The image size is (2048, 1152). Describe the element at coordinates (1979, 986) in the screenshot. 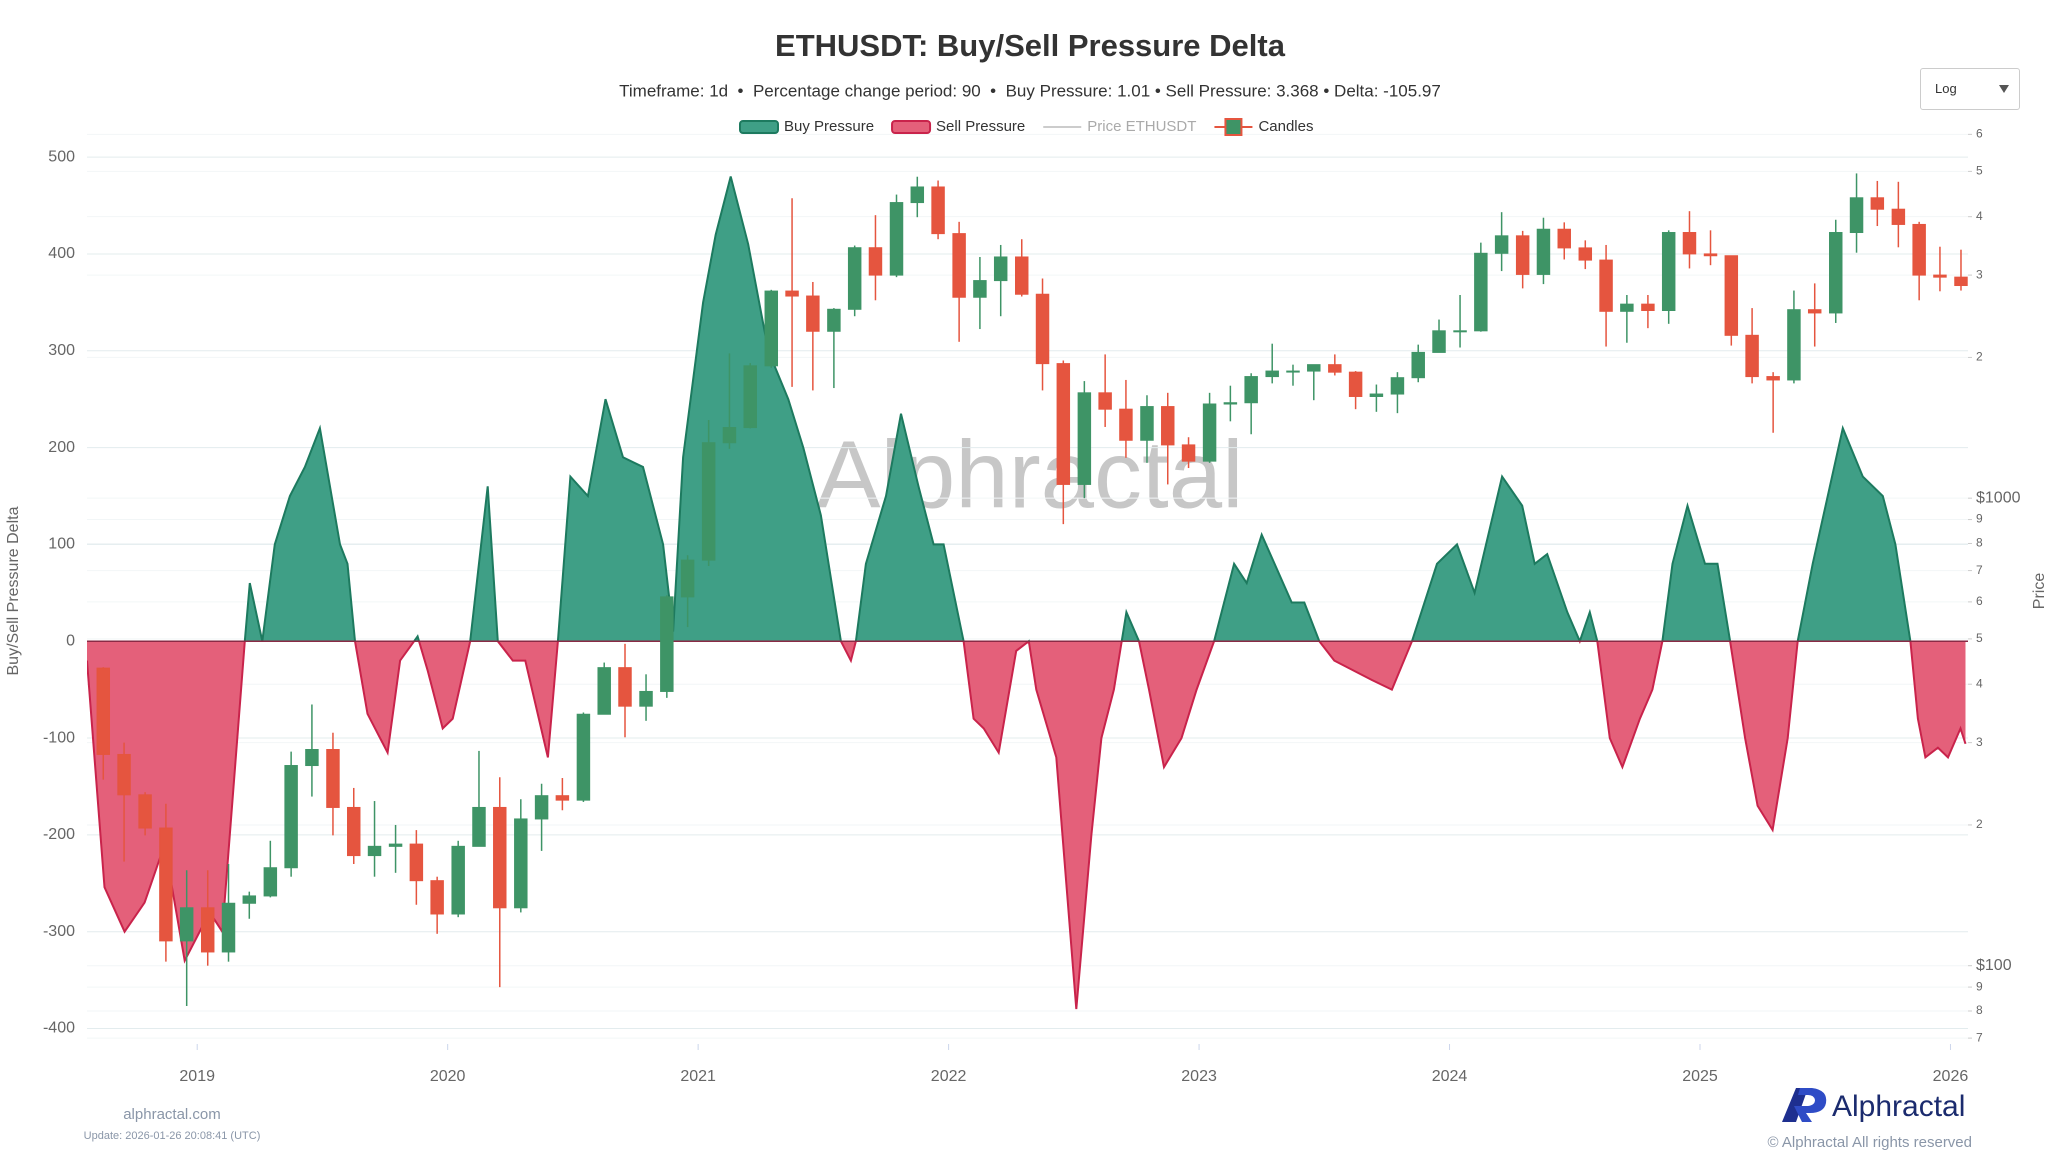

I see `y2-tick-label: 9` at that location.